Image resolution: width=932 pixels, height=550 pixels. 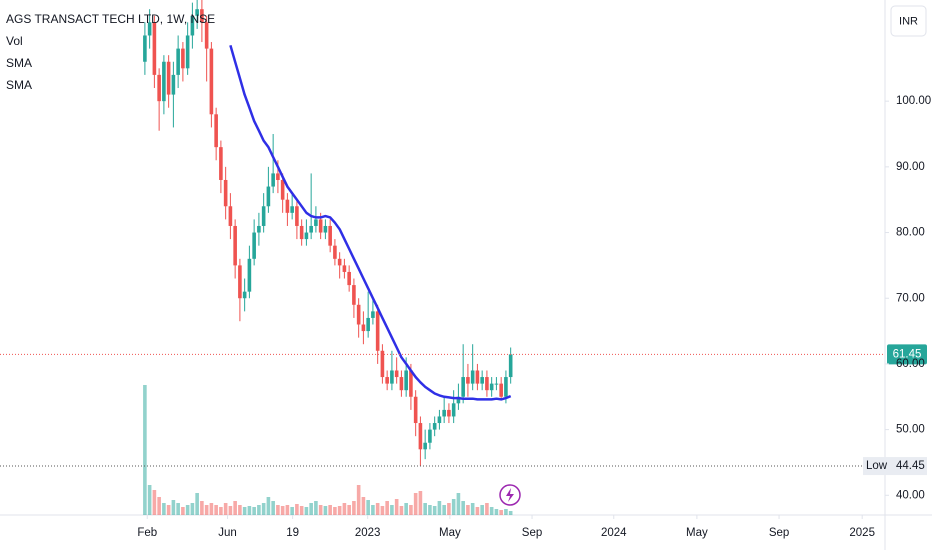 I want to click on legend-item: Vol, so click(x=14, y=41).